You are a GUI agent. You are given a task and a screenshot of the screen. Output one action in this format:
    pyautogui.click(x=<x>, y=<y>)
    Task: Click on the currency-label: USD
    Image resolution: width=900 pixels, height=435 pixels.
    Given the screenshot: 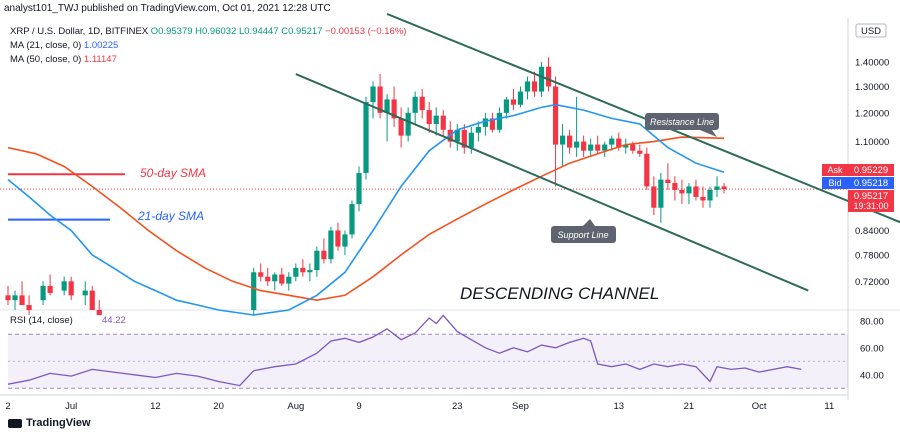 What is the action you would take?
    pyautogui.click(x=871, y=31)
    